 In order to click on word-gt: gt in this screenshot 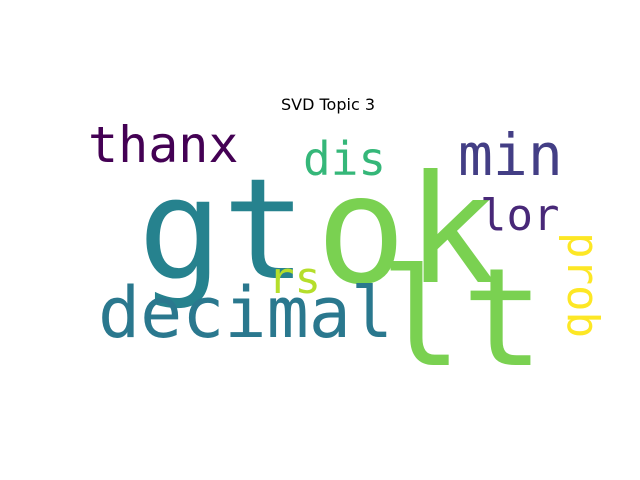, I will do `click(222, 230)`.